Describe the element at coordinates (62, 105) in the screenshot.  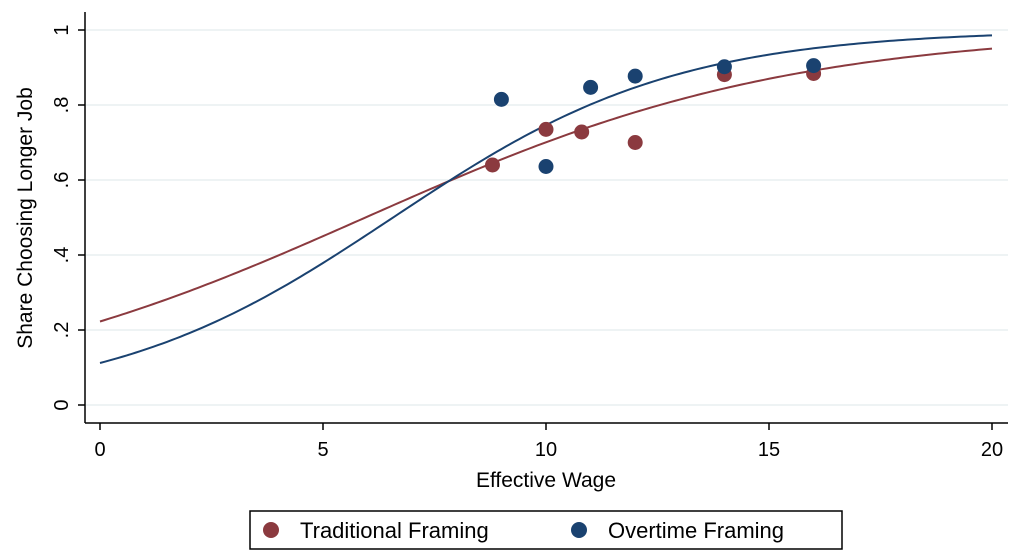
I see `y-tick-label: .8` at that location.